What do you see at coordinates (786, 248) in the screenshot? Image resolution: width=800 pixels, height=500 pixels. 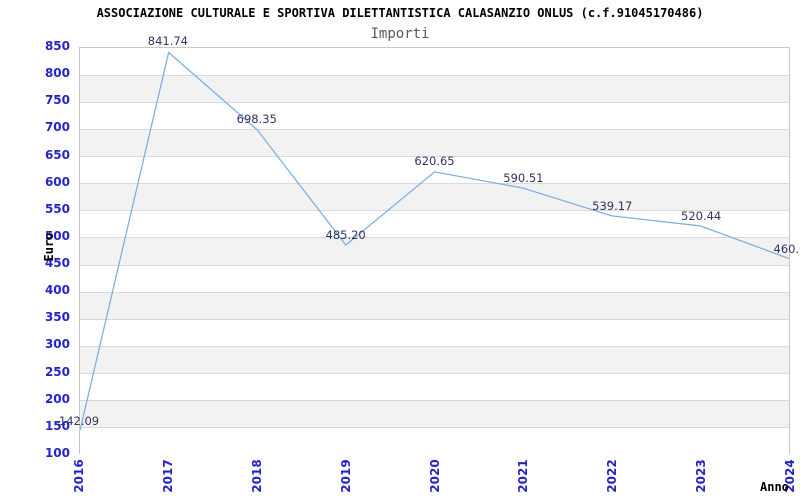 I see `data-point-label: 460.0` at bounding box center [786, 248].